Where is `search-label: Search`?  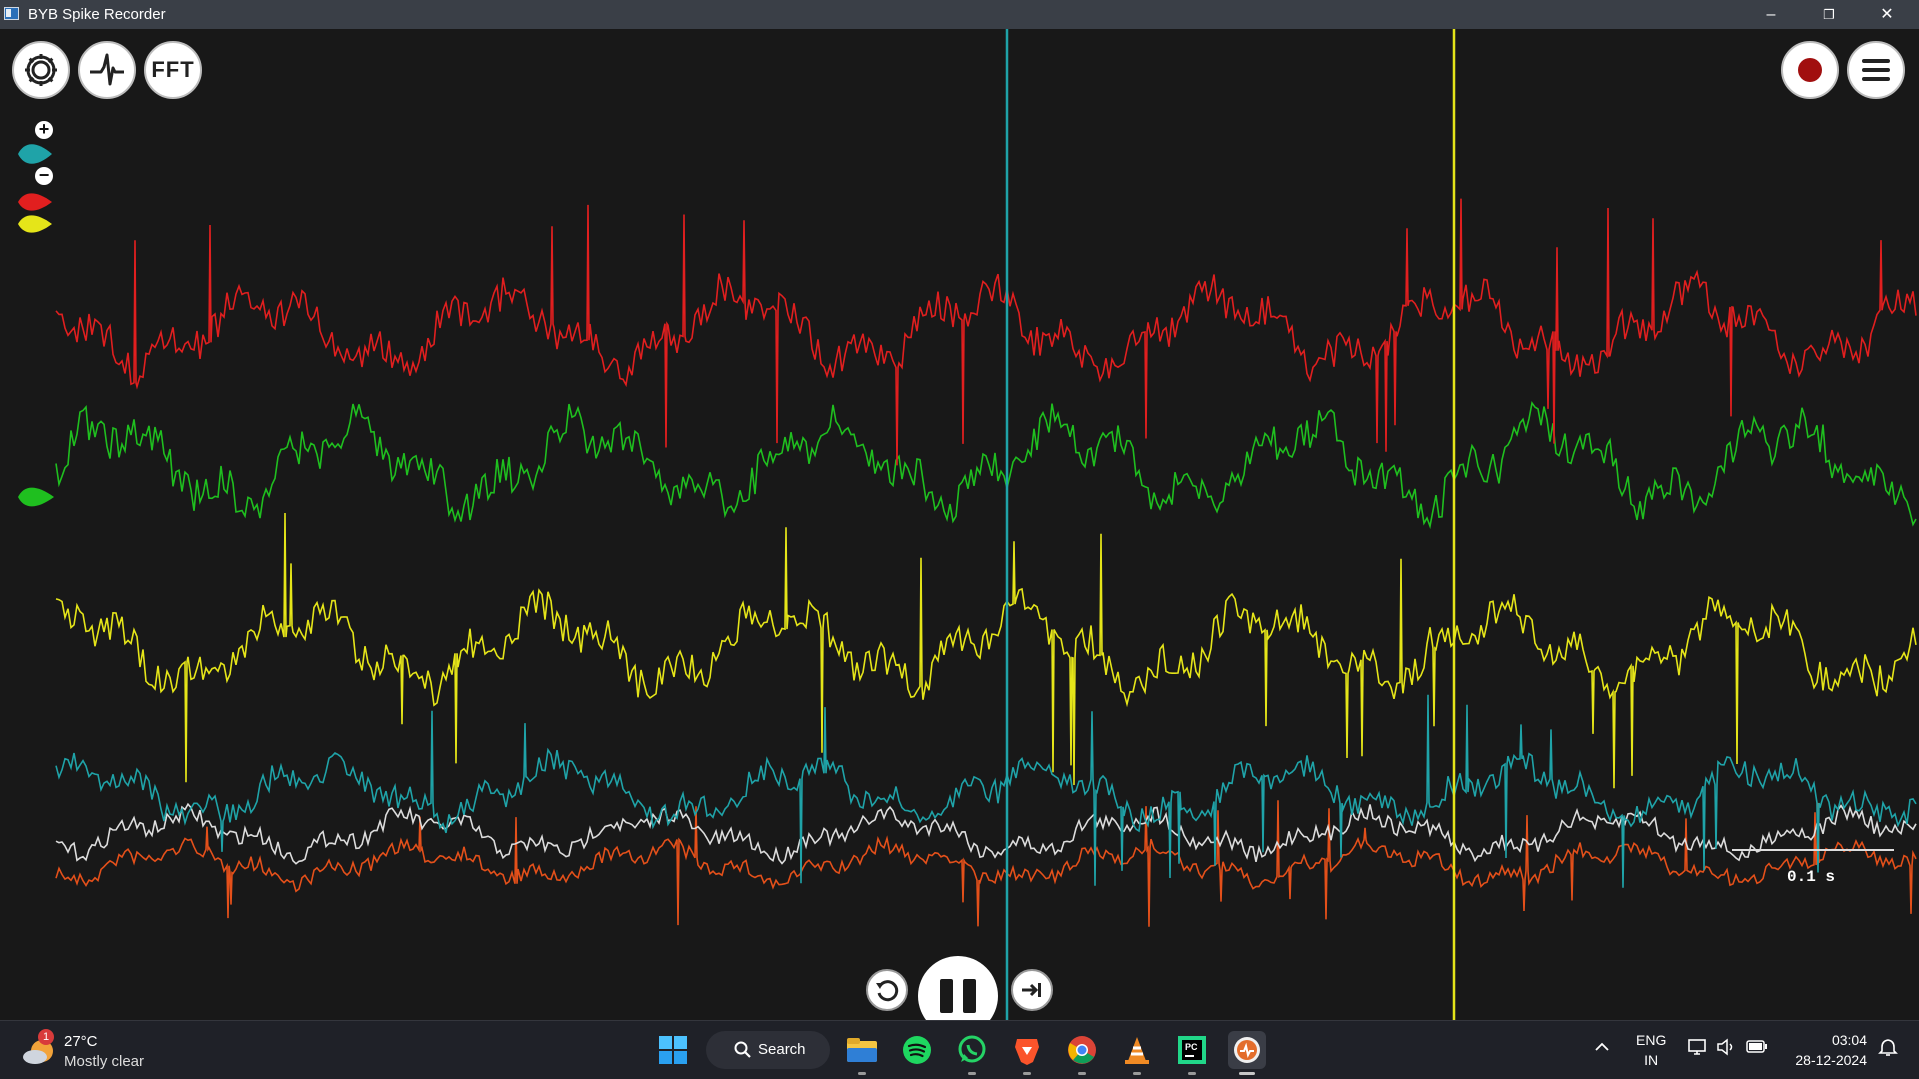 search-label: Search is located at coordinates (782, 1049).